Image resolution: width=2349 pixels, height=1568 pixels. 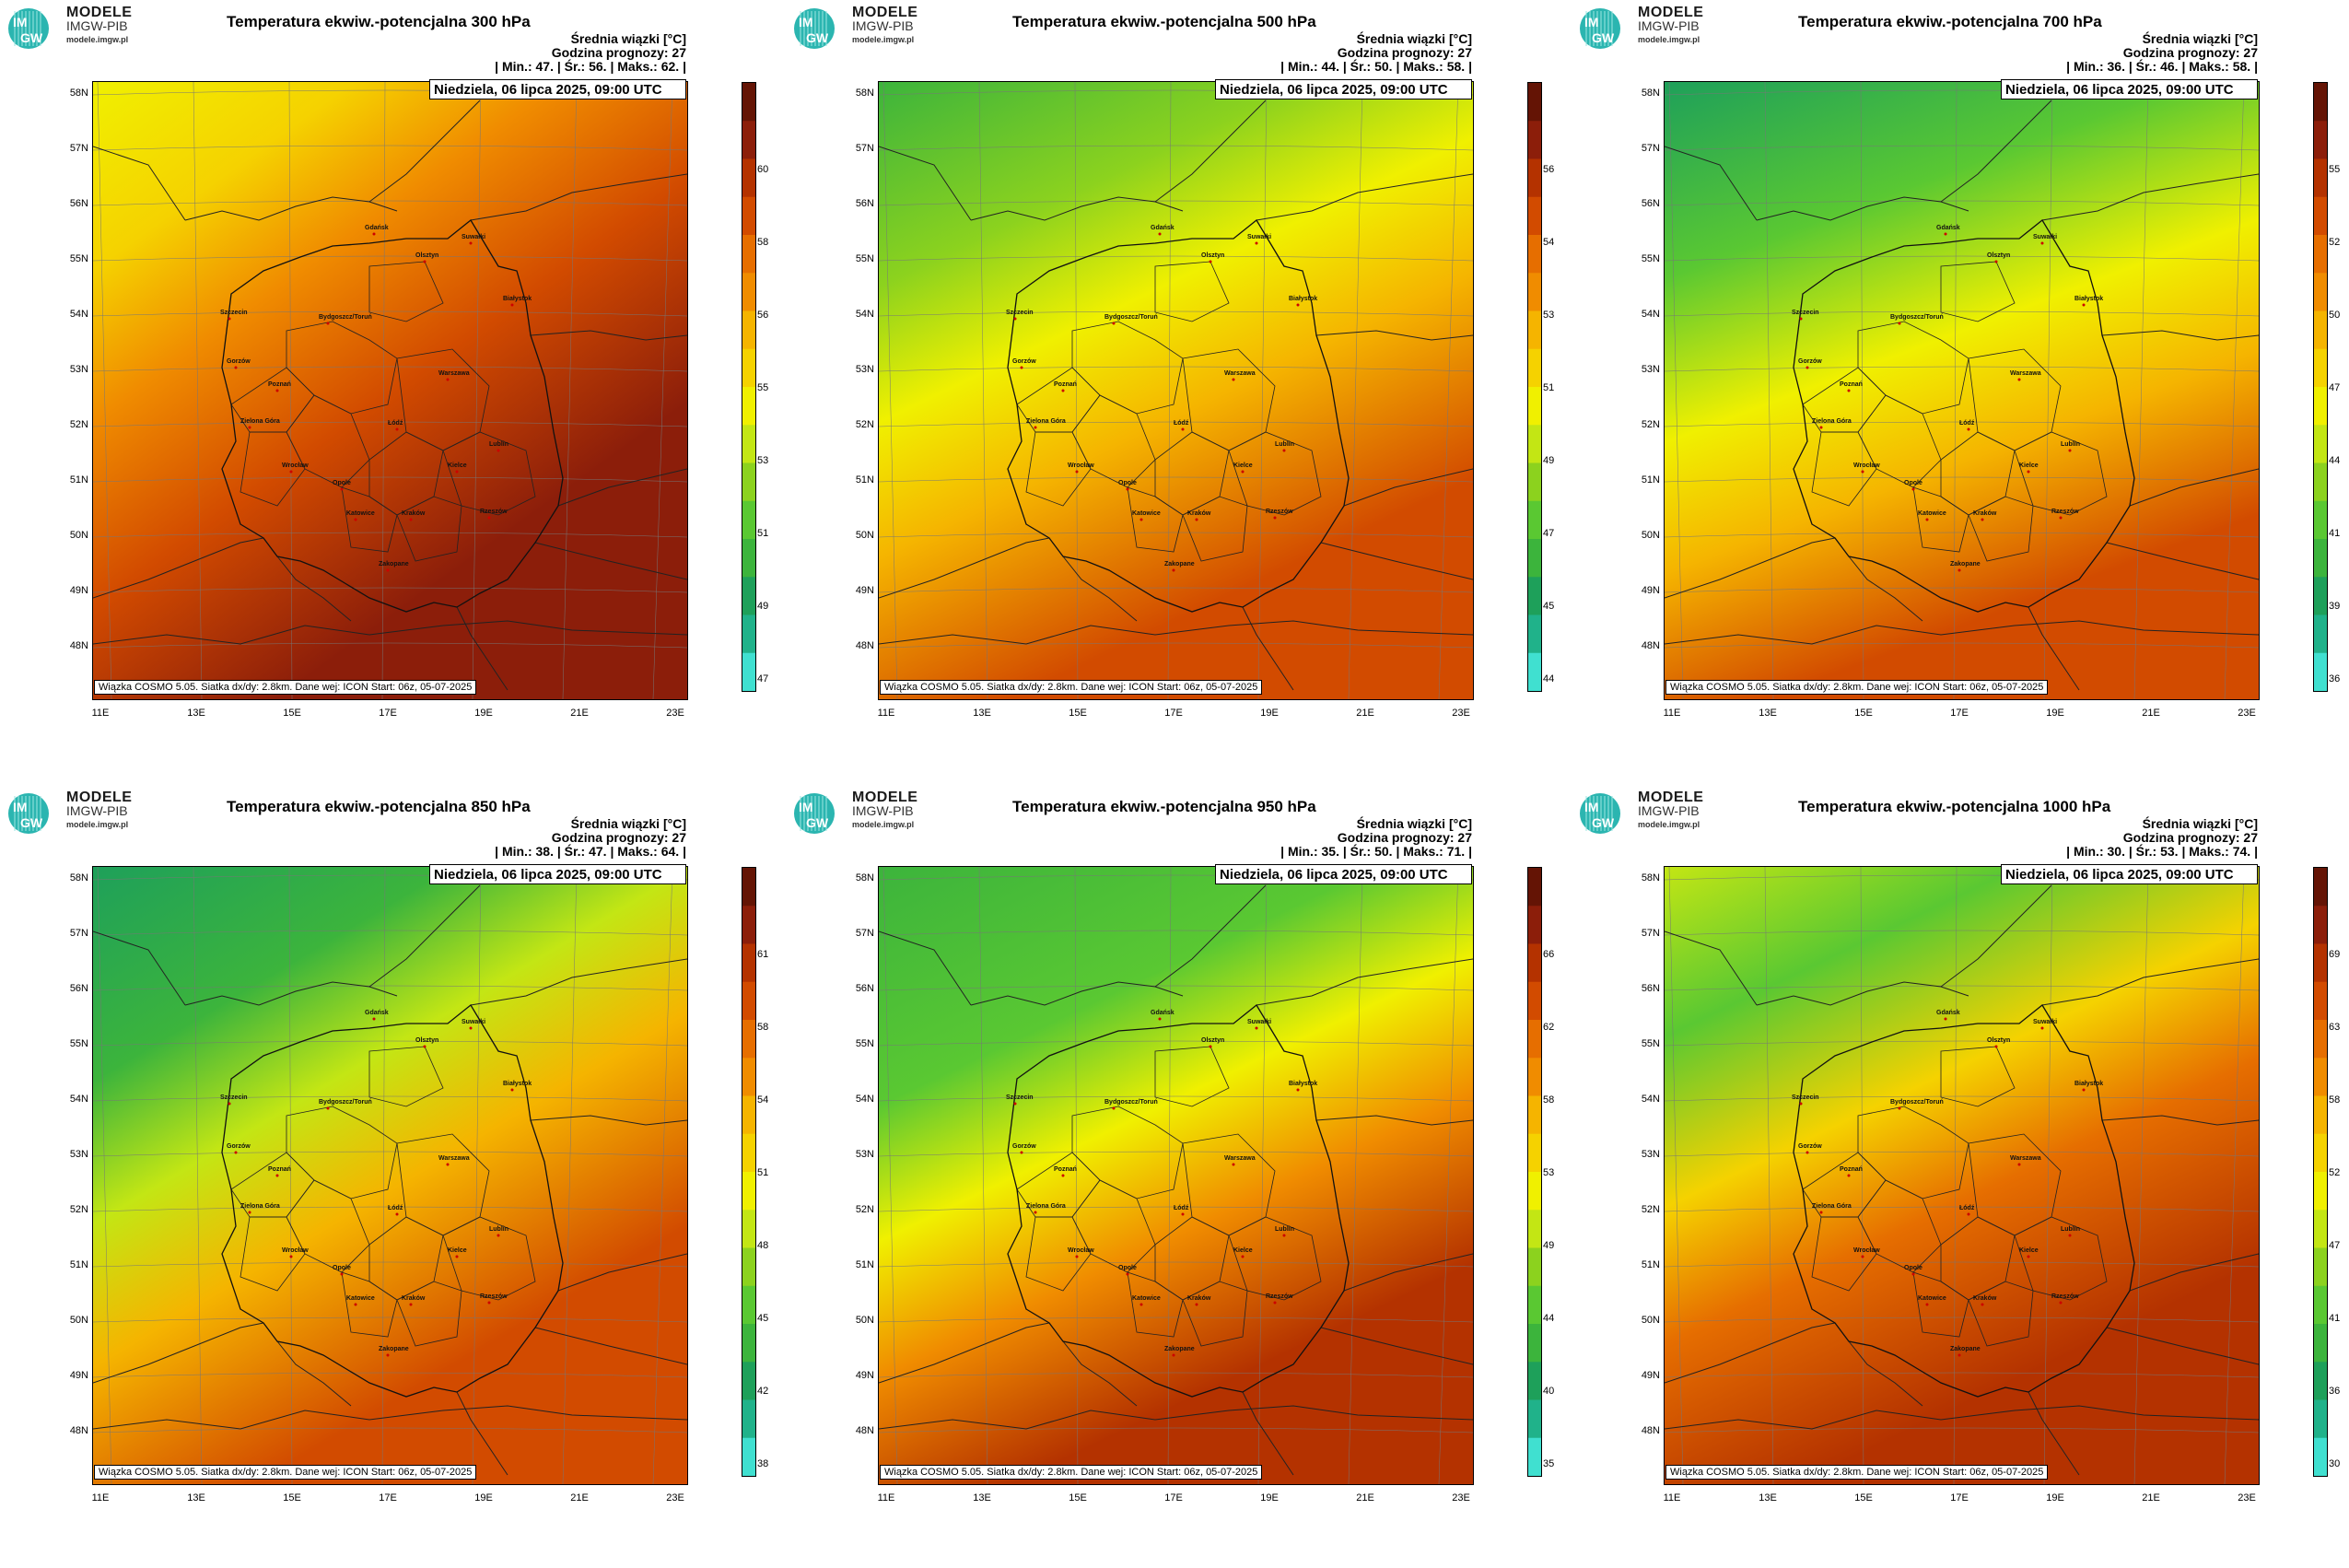 I want to click on longitude-label: 13E, so click(x=196, y=1498).